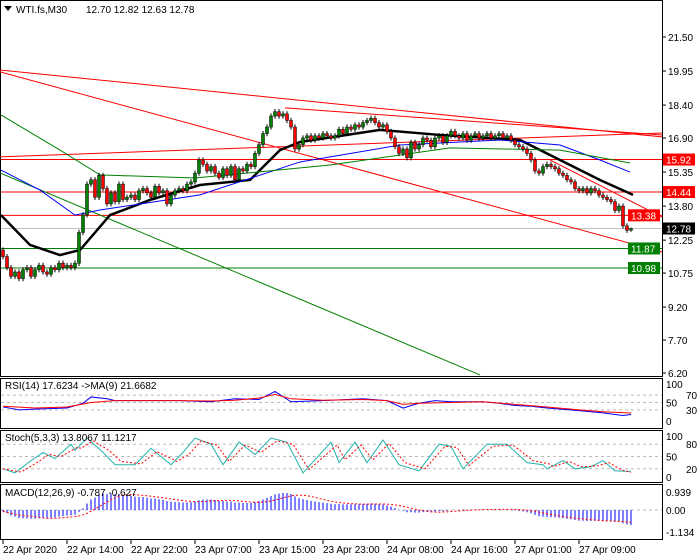 This screenshot has height=560, width=700. Describe the element at coordinates (331, 456) in the screenshot. I see `stochastic-panel` at that location.